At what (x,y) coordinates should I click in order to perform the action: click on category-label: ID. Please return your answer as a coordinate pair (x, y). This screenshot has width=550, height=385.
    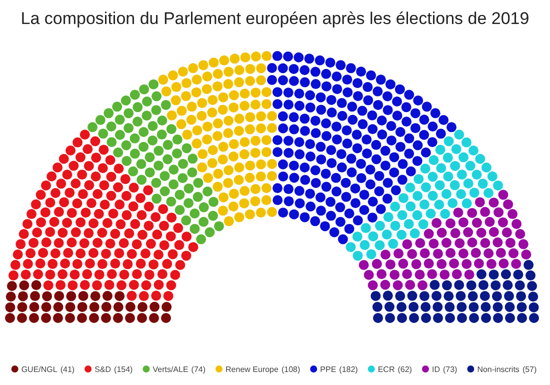
    Looking at the image, I should click on (436, 369).